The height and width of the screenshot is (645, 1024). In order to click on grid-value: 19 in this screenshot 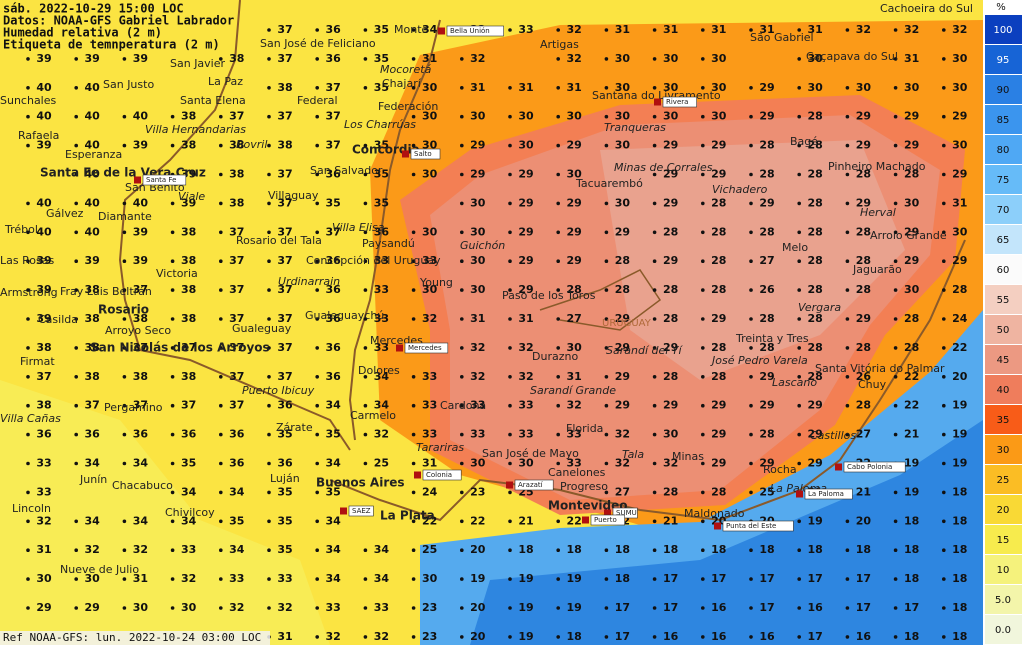, I will do `click(525, 607)`.